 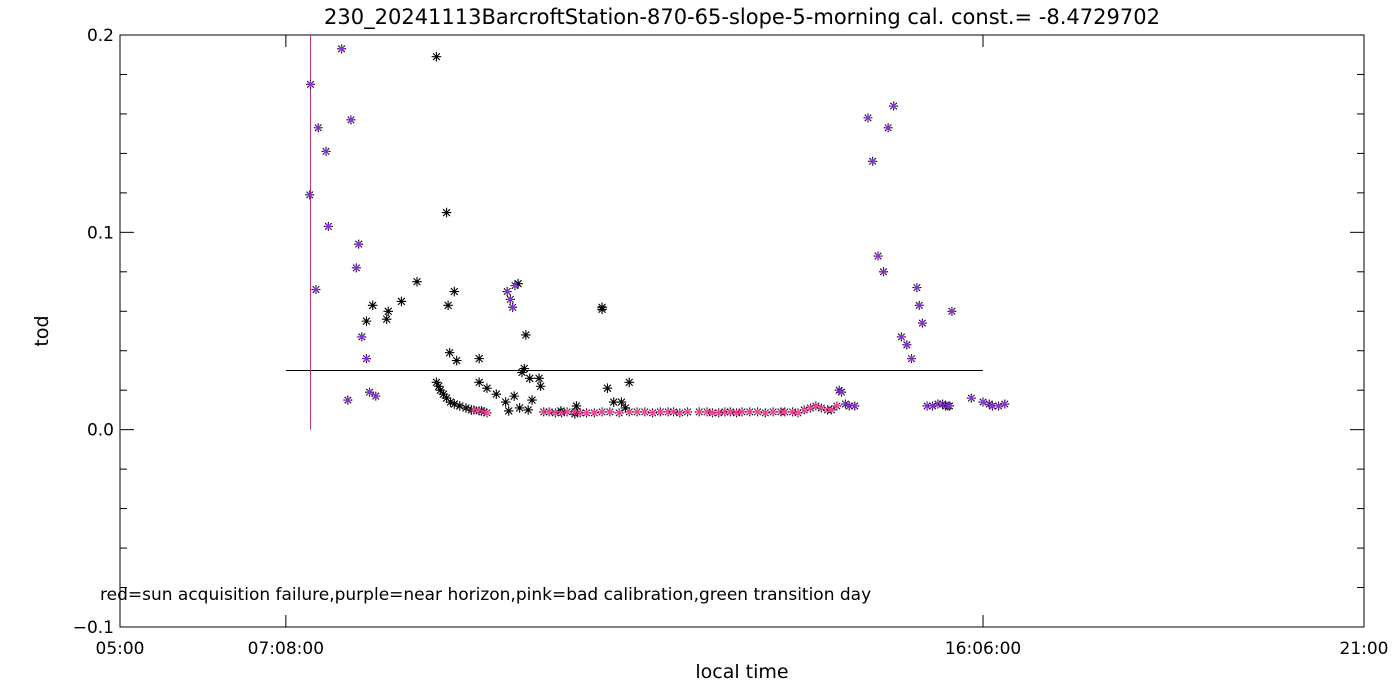 I want to click on y-axis-label: tod, so click(x=42, y=330).